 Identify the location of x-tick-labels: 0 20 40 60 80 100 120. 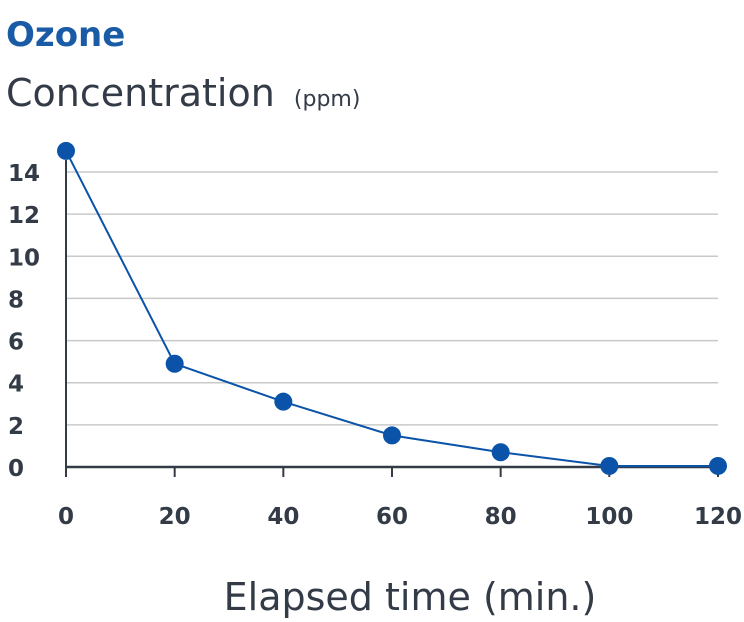
(400, 517).